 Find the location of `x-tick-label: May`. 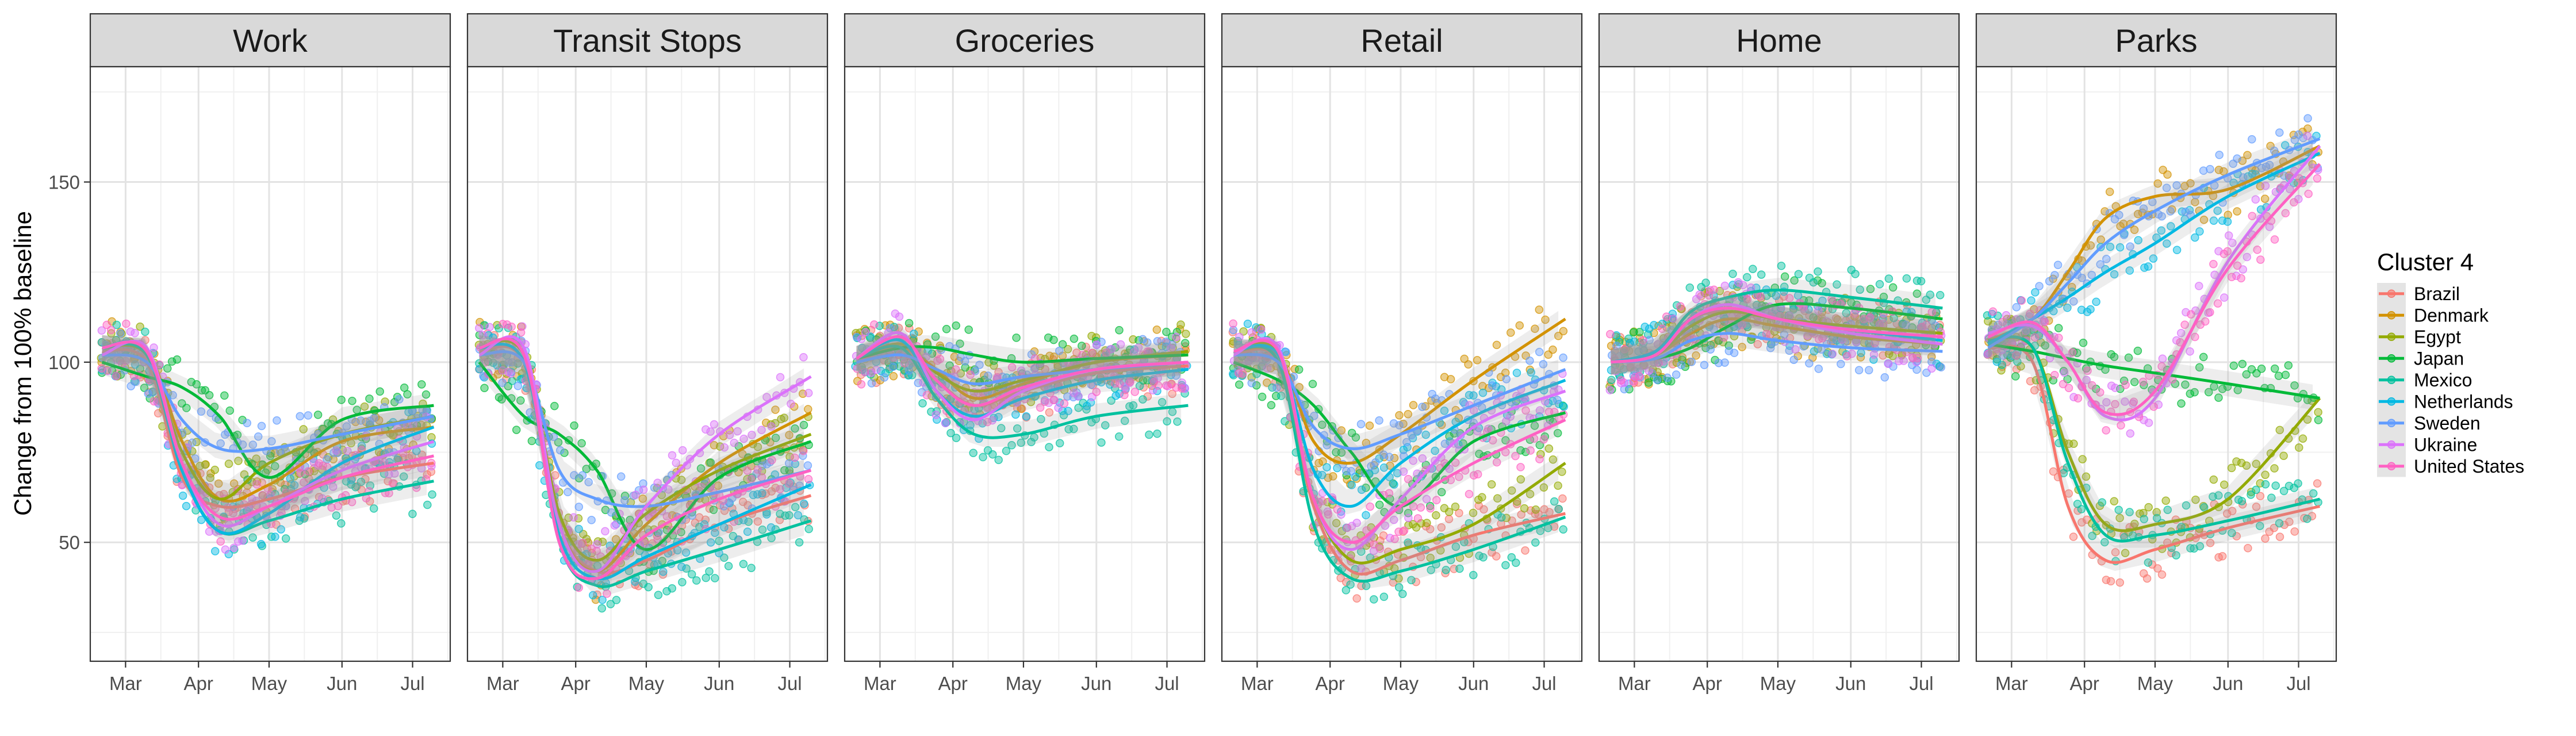

x-tick-label: May is located at coordinates (1778, 683).